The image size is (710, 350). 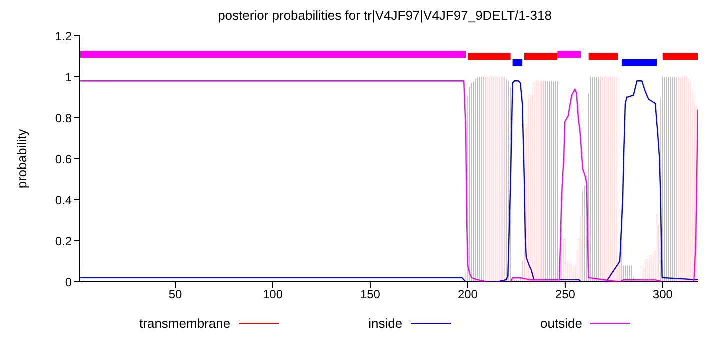 What do you see at coordinates (385, 16) in the screenshot?
I see `chart-title: posterior probabilities for tr|V4JF97|V4JF97_9DELT/1-318` at bounding box center [385, 16].